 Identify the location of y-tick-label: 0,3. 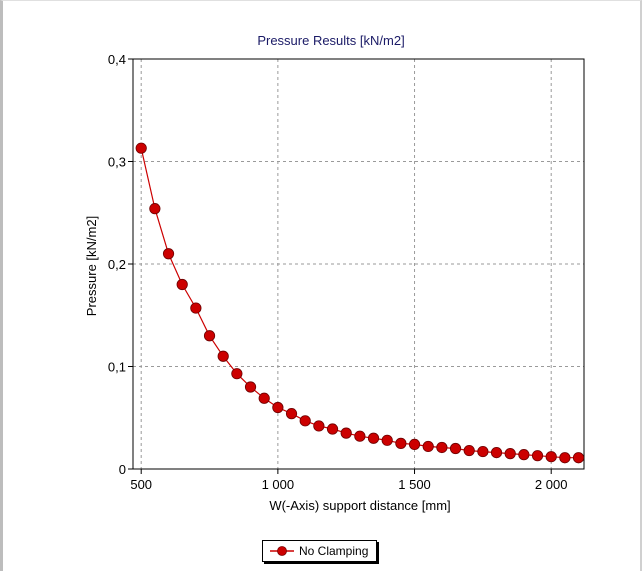
(117, 162).